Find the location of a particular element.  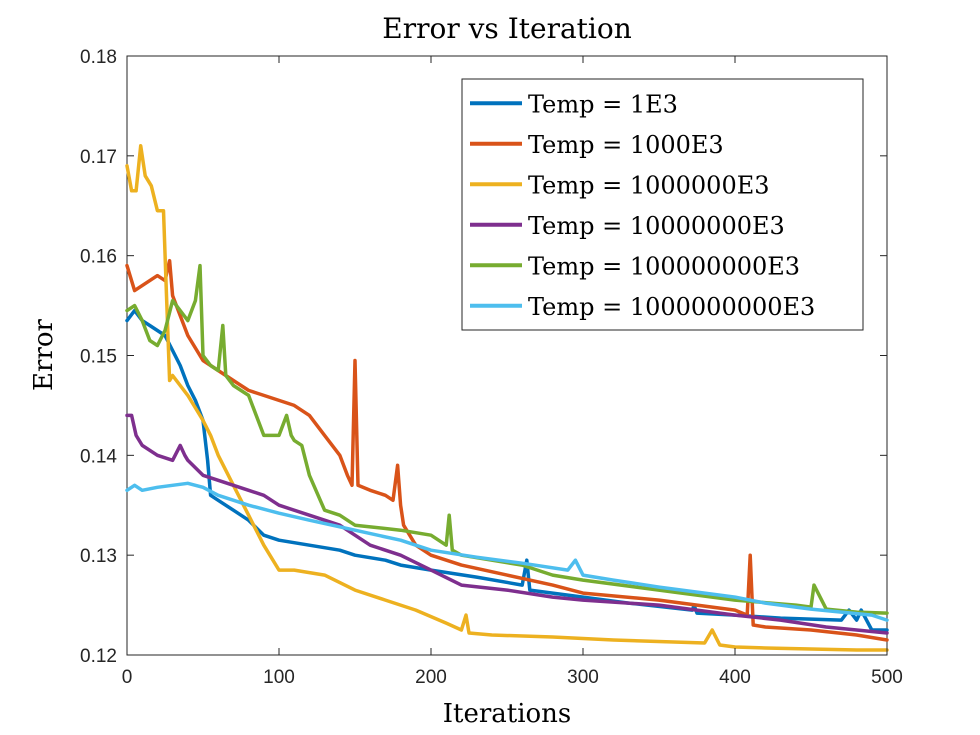

y-axis-label: Error is located at coordinates (44, 354).